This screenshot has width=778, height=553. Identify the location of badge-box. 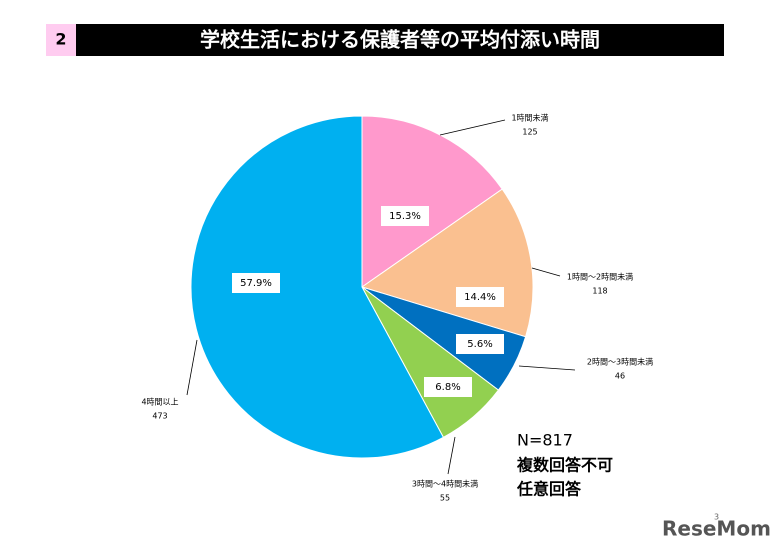
(61, 40).